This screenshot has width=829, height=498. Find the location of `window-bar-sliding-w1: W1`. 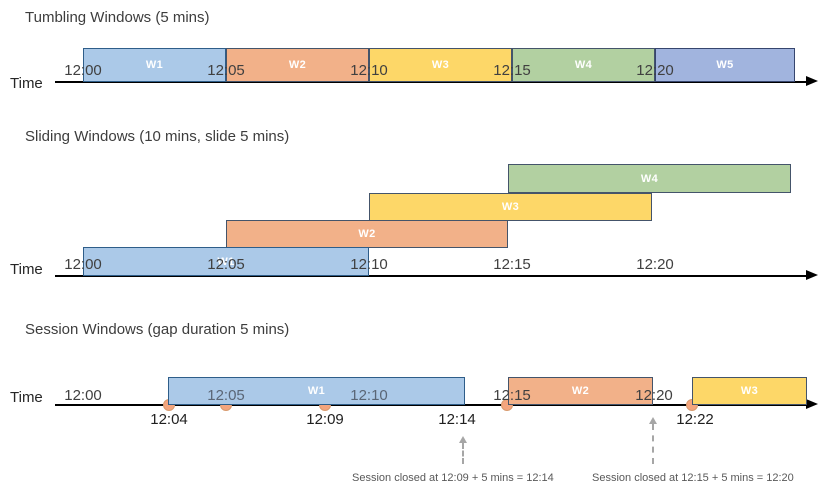

window-bar-sliding-w1: W1 is located at coordinates (226, 261).